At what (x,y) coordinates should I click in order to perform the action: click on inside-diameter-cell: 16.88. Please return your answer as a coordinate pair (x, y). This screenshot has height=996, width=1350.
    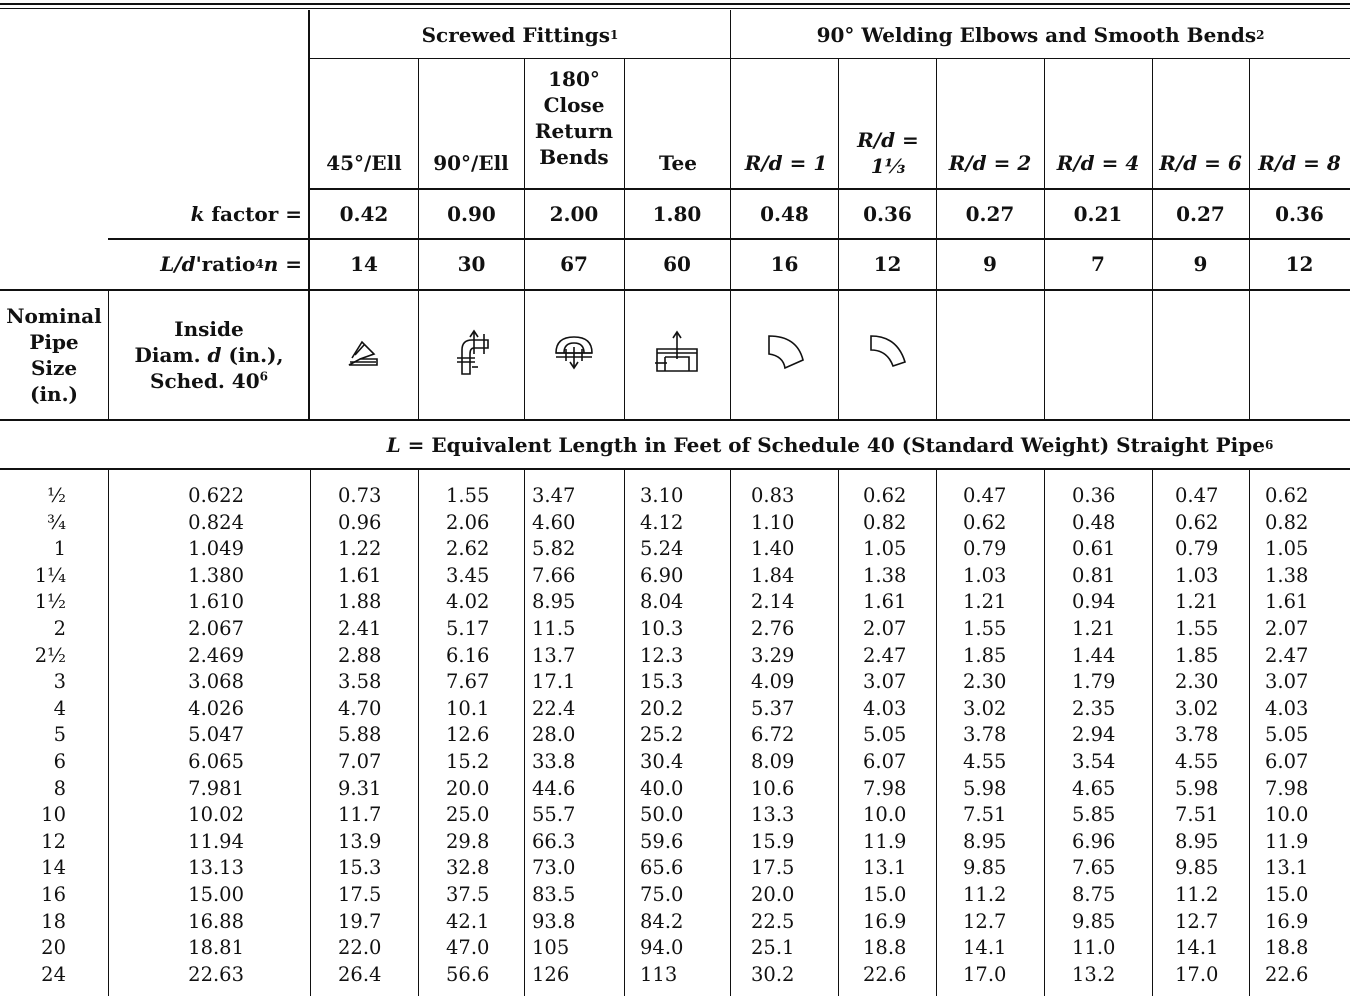
    Looking at the image, I should click on (216, 921).